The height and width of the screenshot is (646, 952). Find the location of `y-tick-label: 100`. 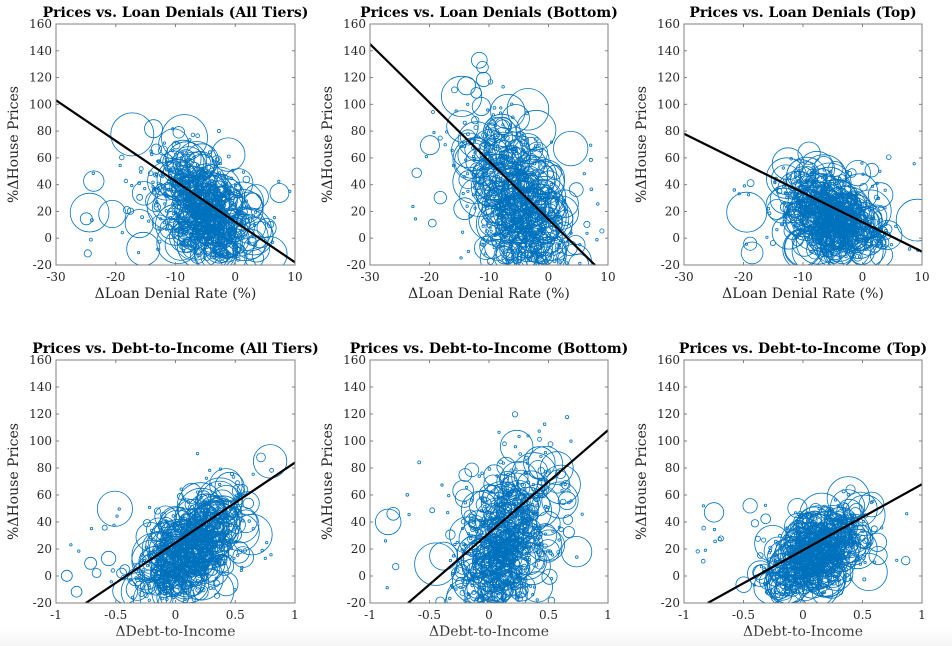

y-tick-label: 100 is located at coordinates (354, 104).